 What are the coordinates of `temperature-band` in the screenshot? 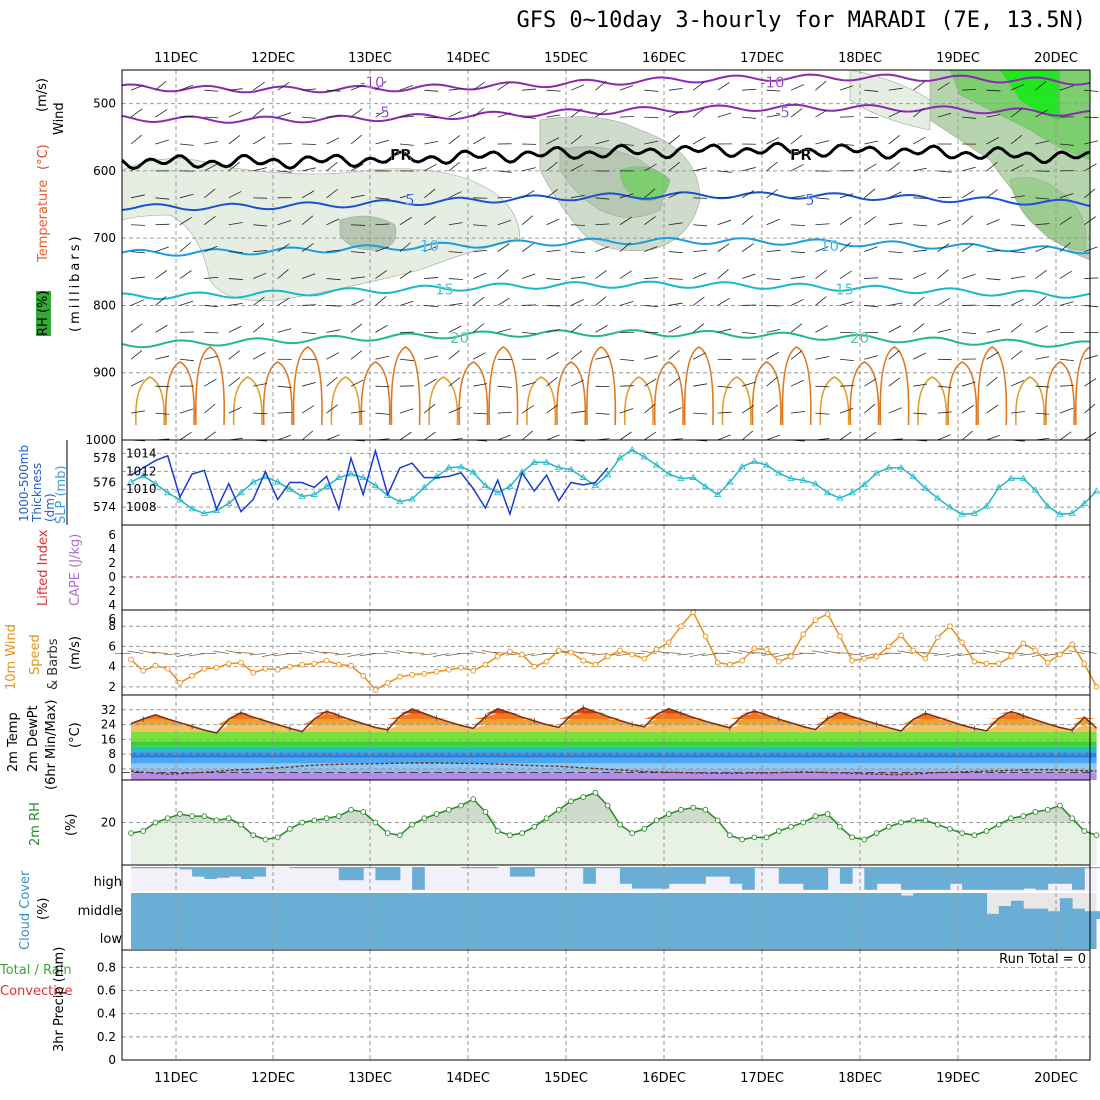 It's located at (614, 766).